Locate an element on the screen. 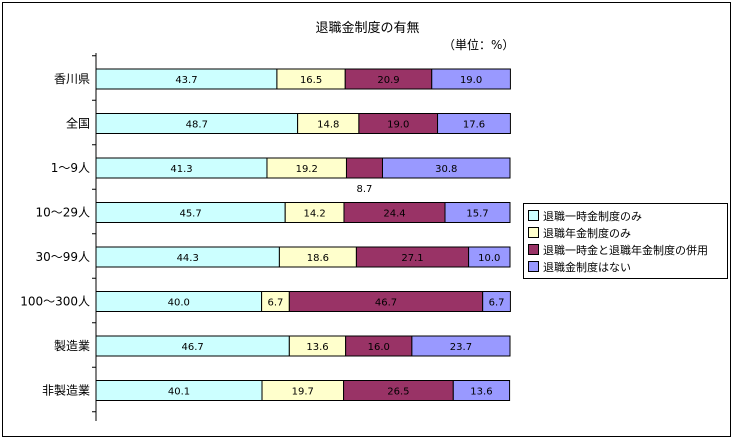 The width and height of the screenshot is (735, 441). legend-item: 退職金制度はない is located at coordinates (625, 266).